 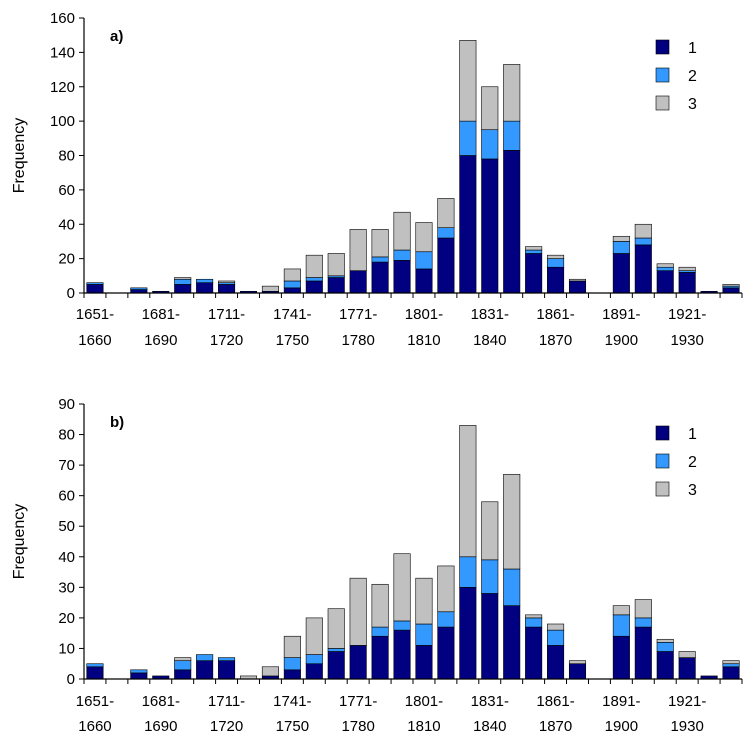 I want to click on x-tick-label-top: 1711-, so click(x=226, y=314).